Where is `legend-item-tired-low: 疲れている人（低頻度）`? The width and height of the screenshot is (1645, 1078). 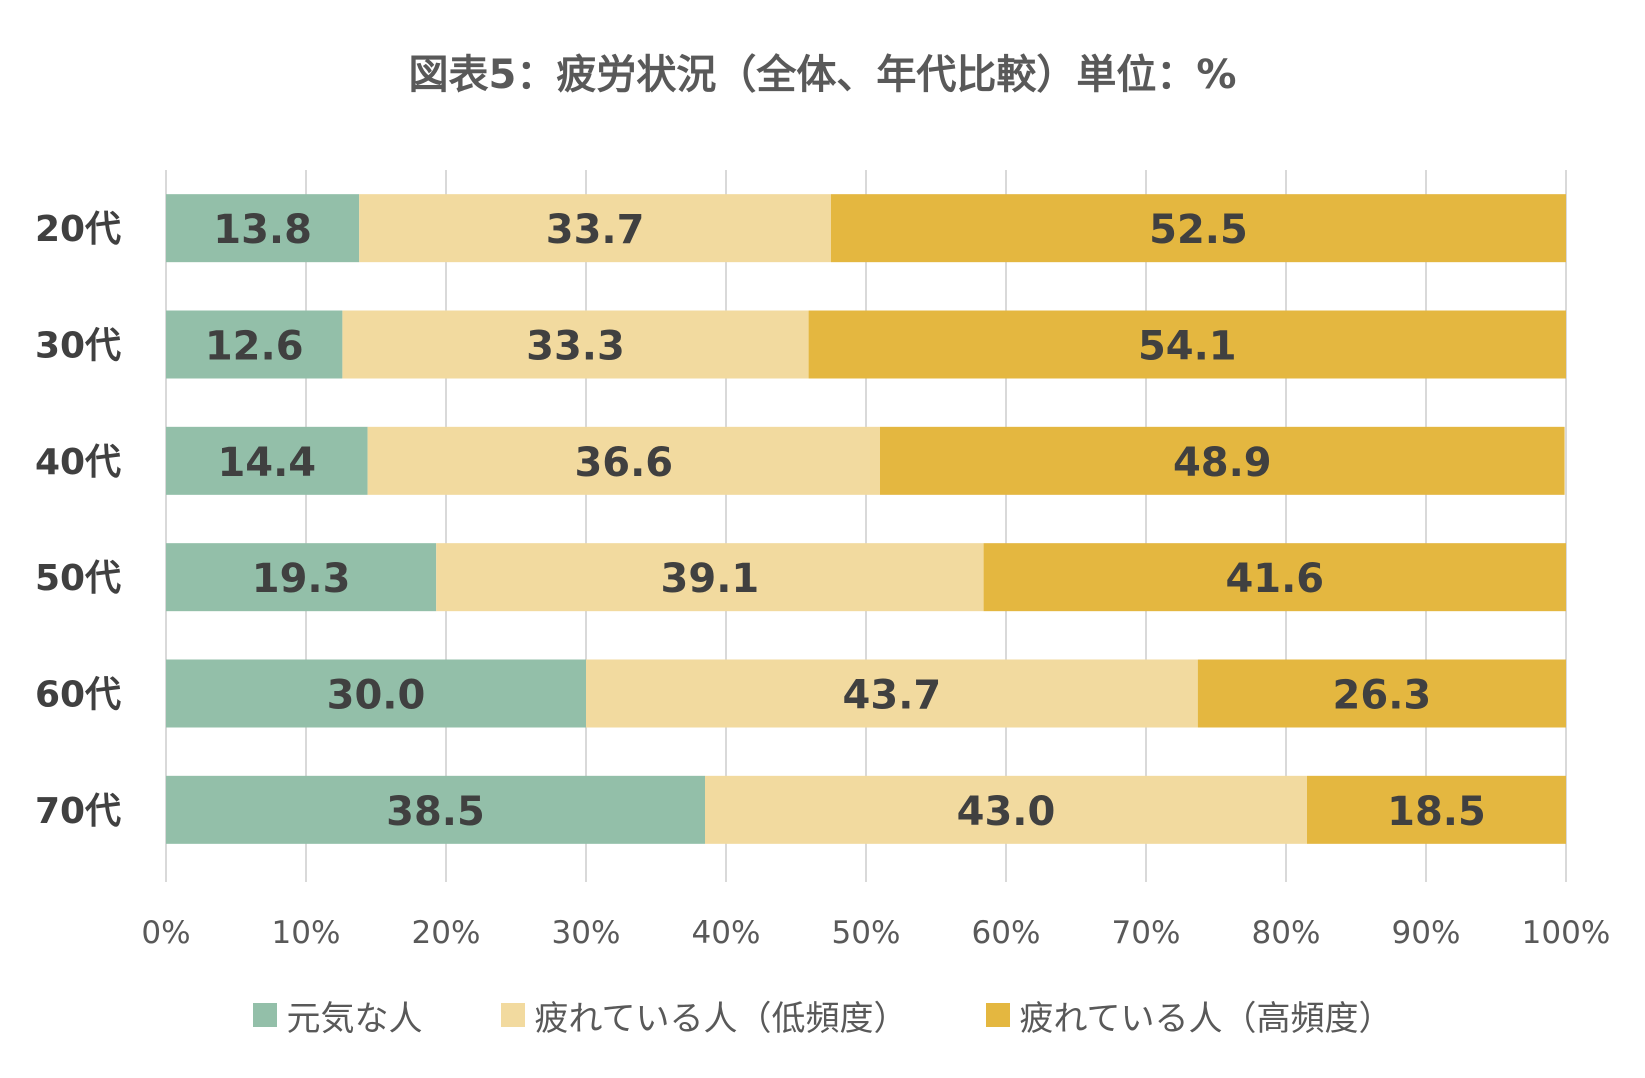 legend-item-tired-low: 疲れている人（低頻度） is located at coordinates (704, 1015).